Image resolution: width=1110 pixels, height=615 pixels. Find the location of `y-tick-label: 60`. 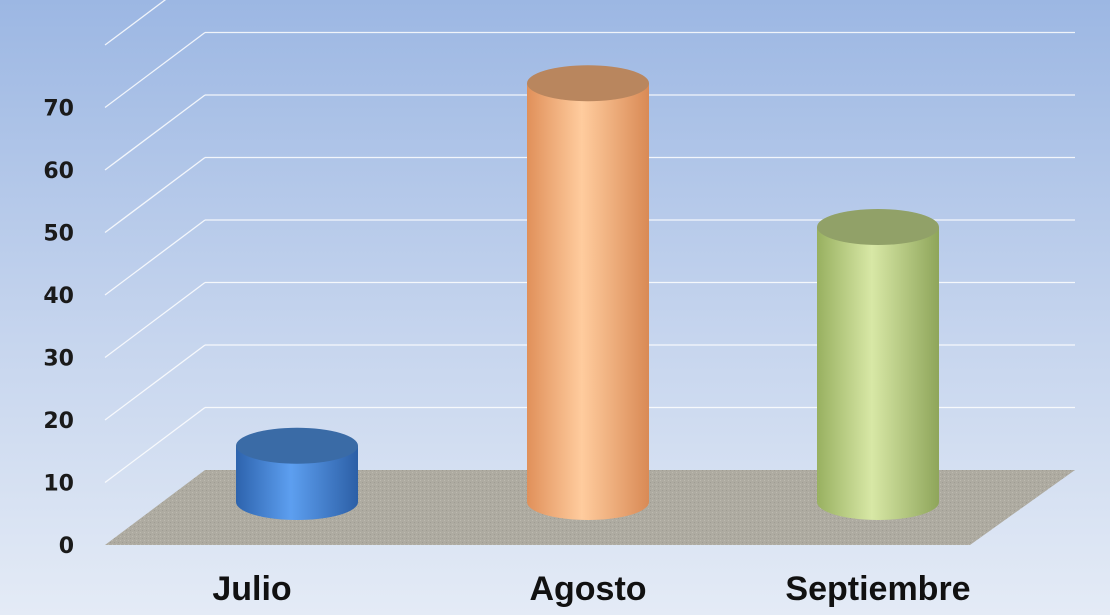

y-tick-label: 60 is located at coordinates (58, 171).